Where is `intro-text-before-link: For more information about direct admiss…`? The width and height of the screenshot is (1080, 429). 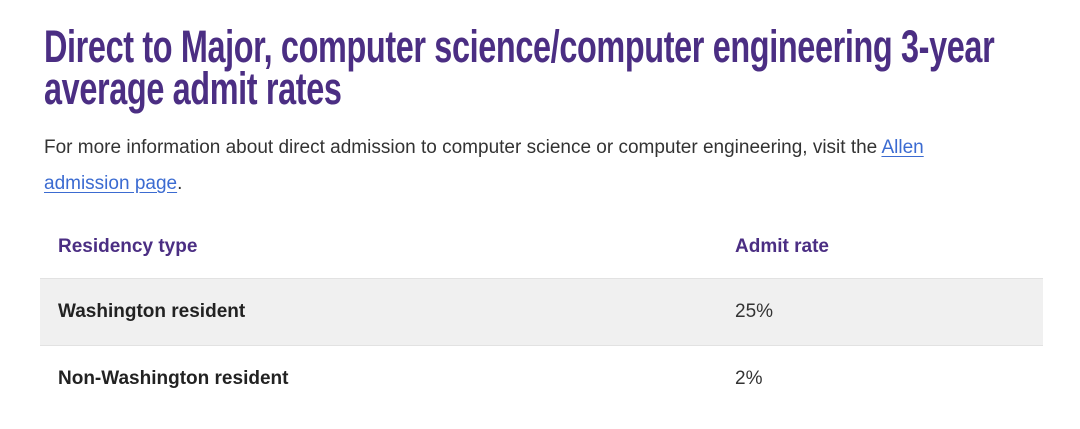
intro-text-before-link: For more information about direct admiss… is located at coordinates (463, 147).